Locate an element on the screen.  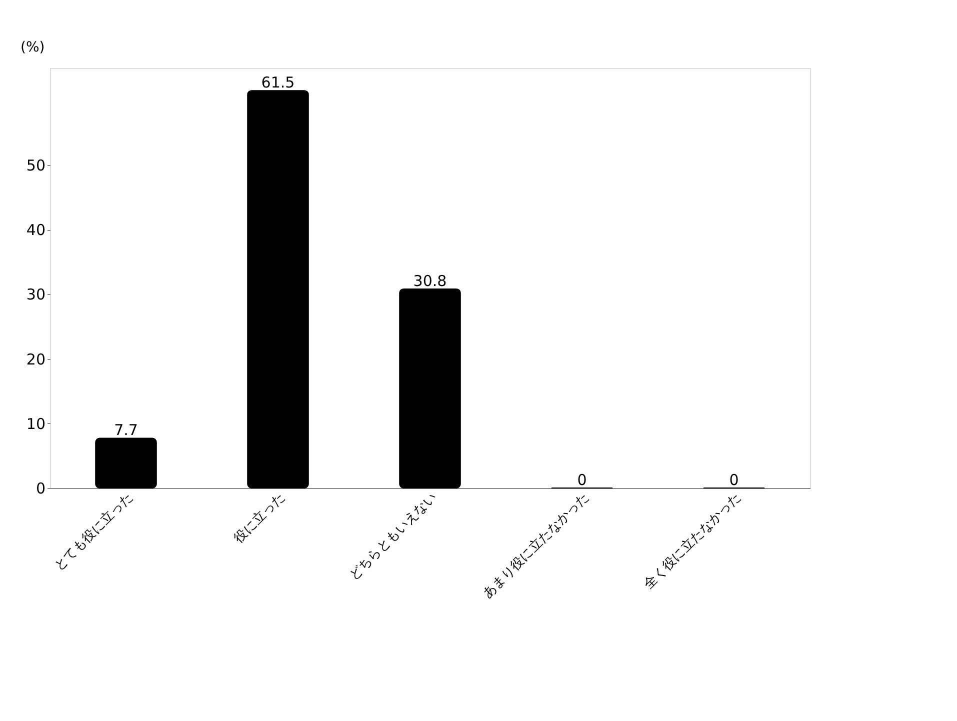
x-tick-label: あまり役に立たなかった is located at coordinates (535, 545).